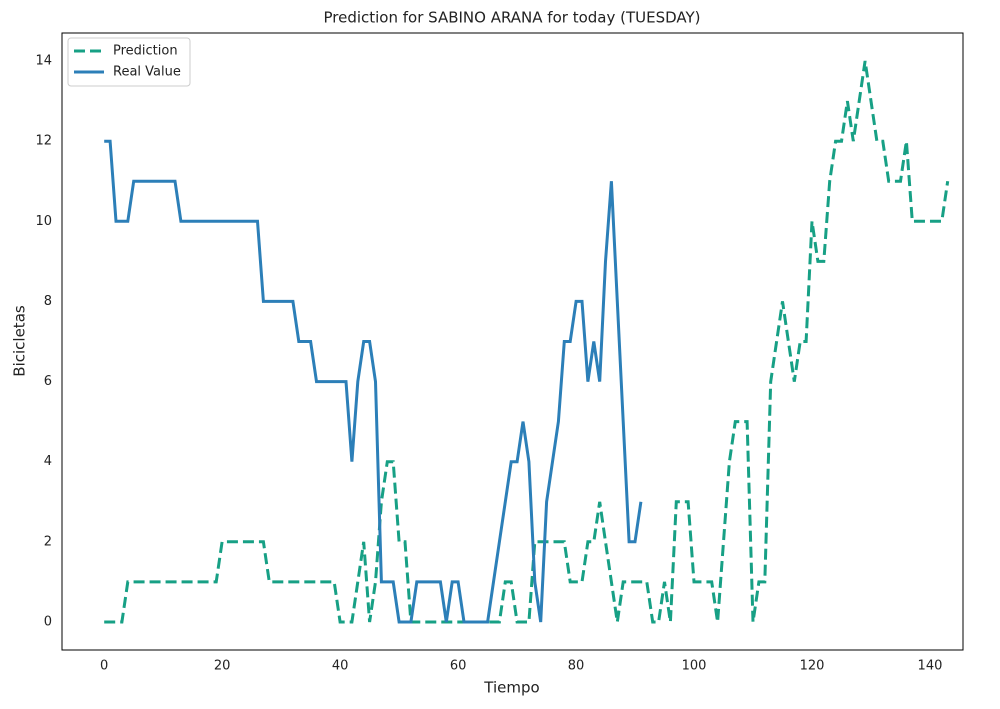  What do you see at coordinates (48, 301) in the screenshot?
I see `y-tick-label: 8` at bounding box center [48, 301].